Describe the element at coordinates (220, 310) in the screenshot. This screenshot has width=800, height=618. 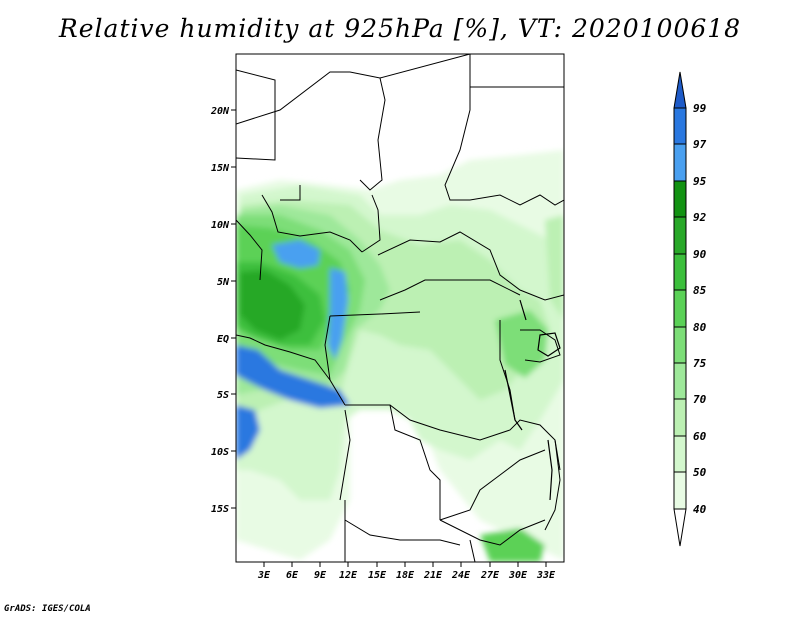
I see `lat-labels: 20N 15N 10N 5N EQ 5S 10S 15S` at that location.